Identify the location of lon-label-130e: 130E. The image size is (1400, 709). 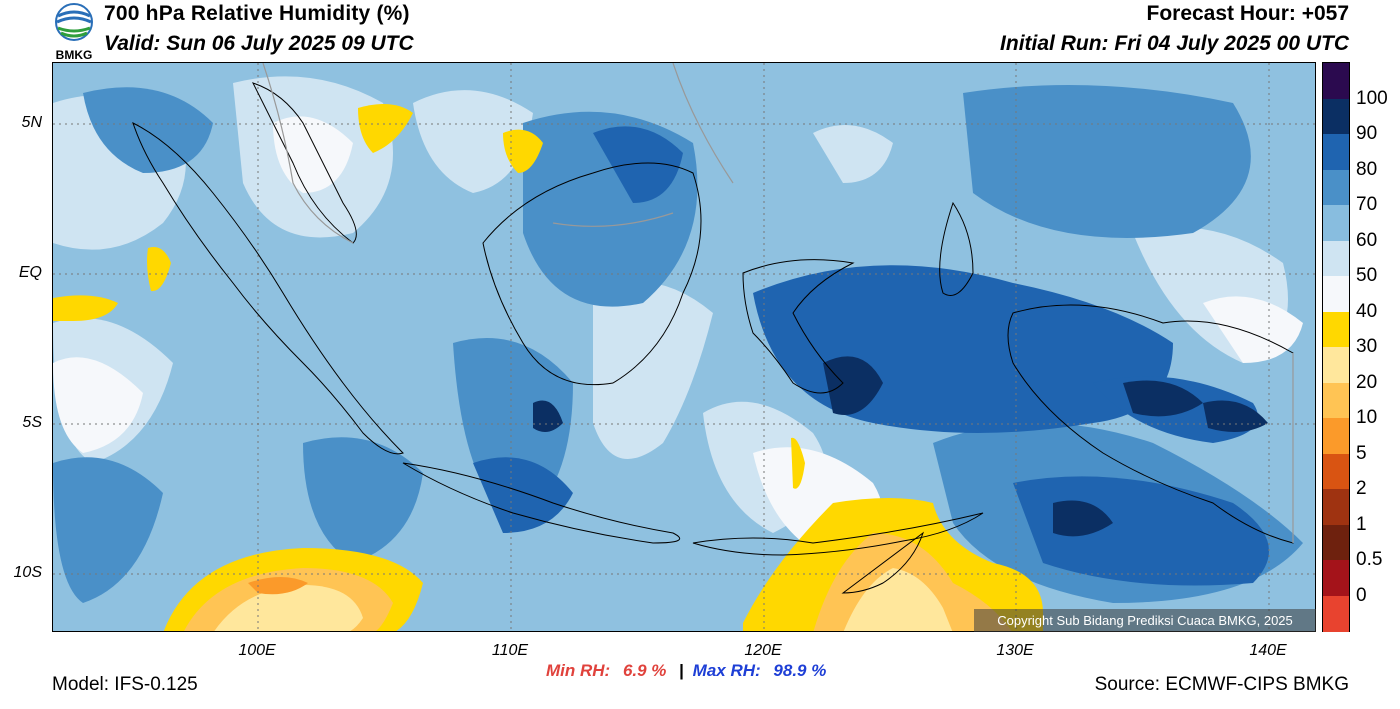
(1015, 650).